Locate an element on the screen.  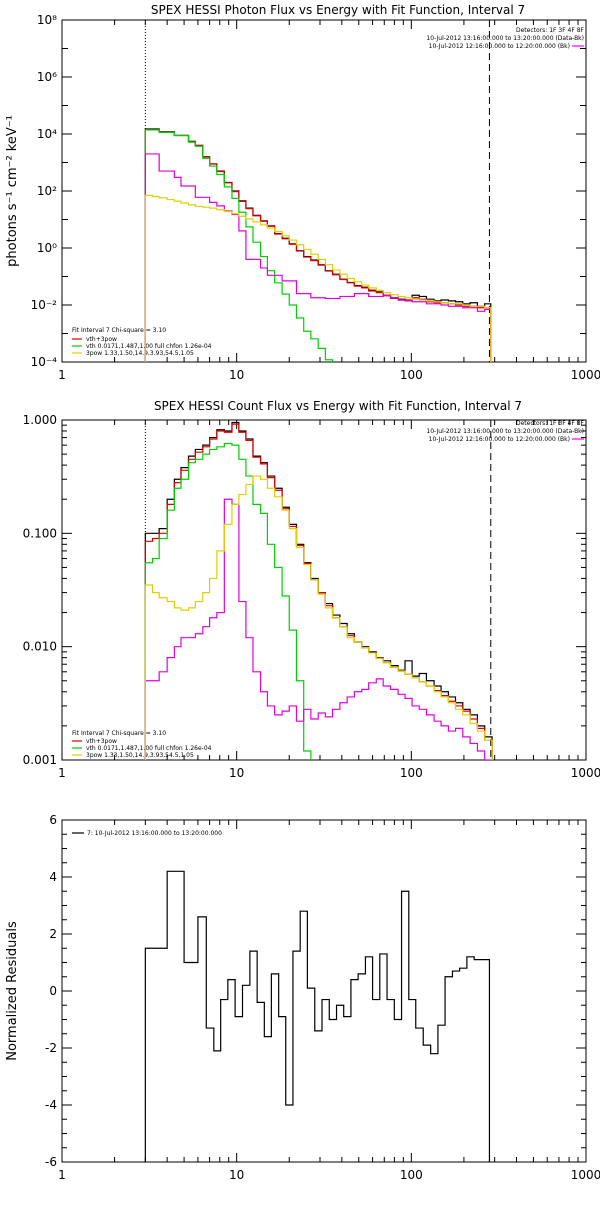
residuals-y-tick-label: 6 is located at coordinates (53, 820).